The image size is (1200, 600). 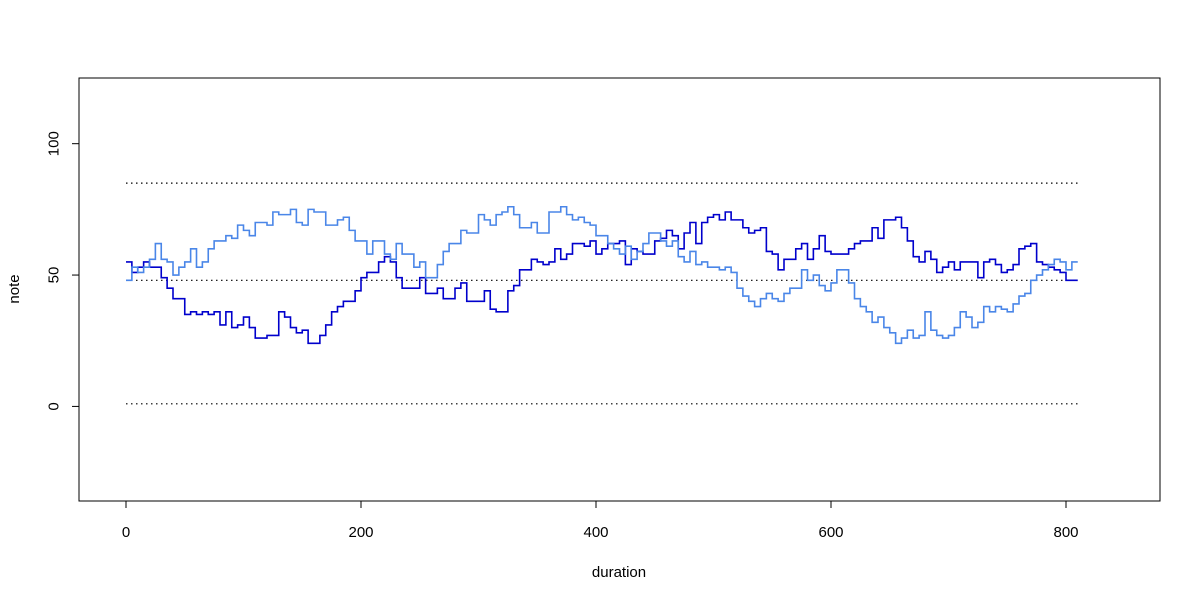 What do you see at coordinates (14, 288) in the screenshot?
I see `y-axis-title: note` at bounding box center [14, 288].